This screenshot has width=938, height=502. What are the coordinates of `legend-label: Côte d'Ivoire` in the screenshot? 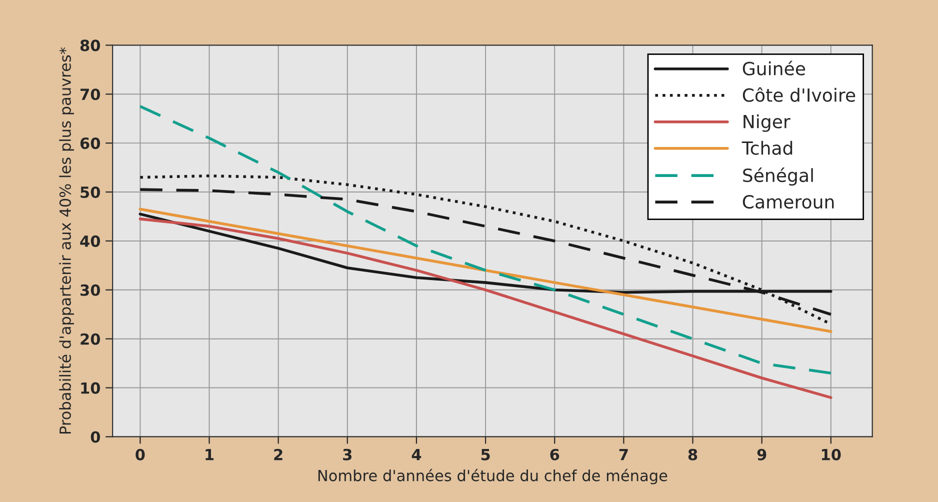 It's located at (799, 94).